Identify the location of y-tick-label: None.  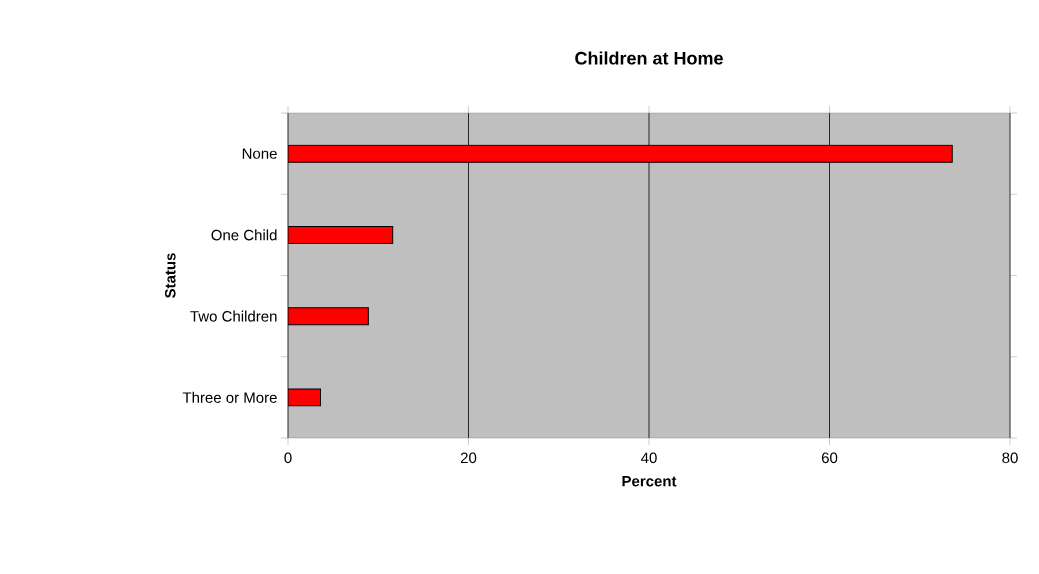
(259, 153).